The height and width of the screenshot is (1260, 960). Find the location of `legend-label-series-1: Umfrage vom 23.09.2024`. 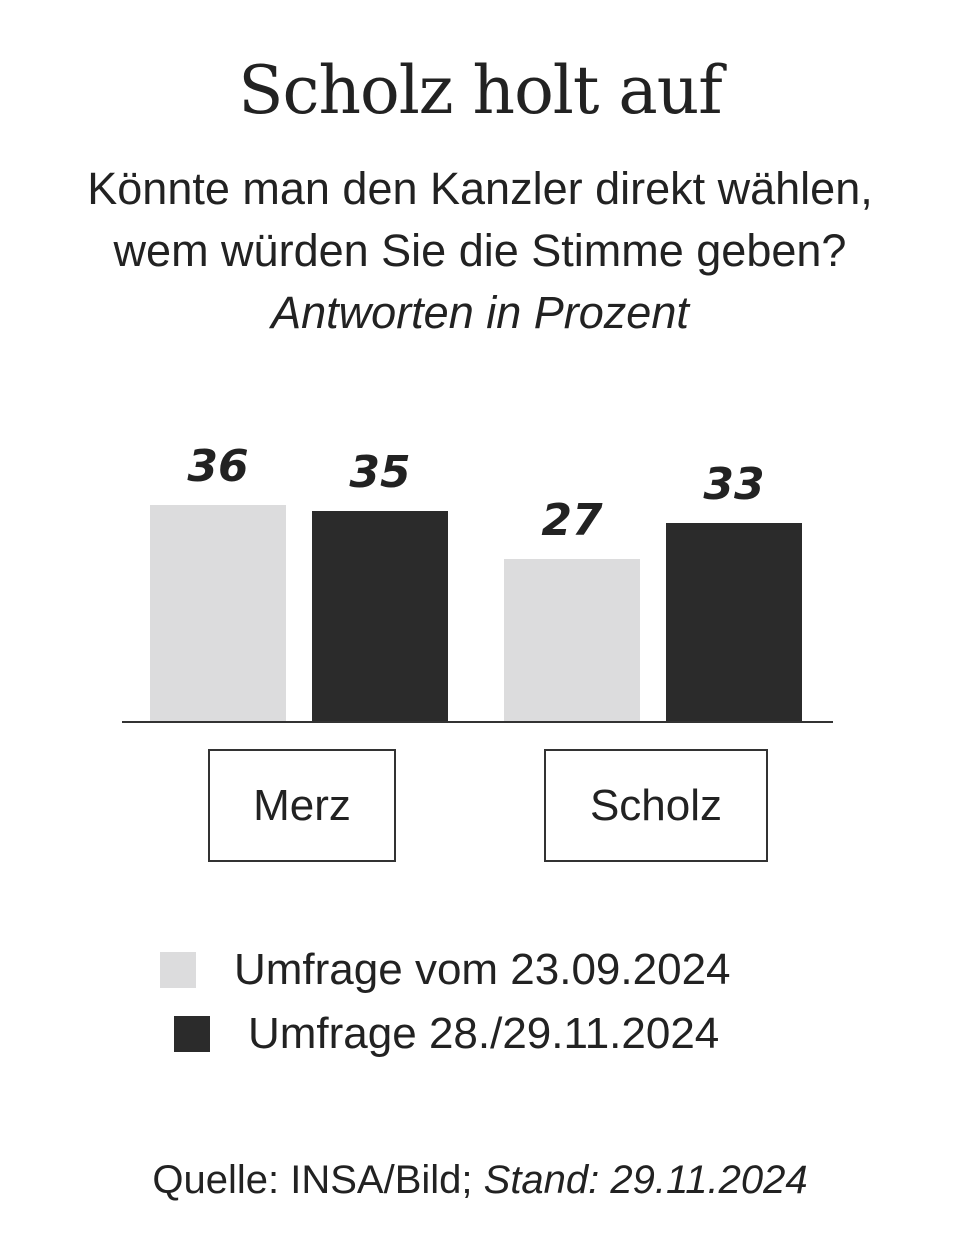

legend-label-series-1: Umfrage vom 23.09.2024 is located at coordinates (482, 969).